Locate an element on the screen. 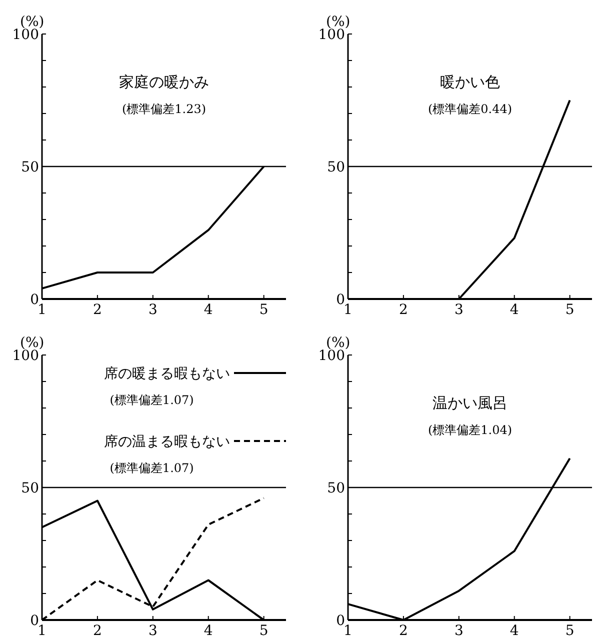  text: 暖かい色 is located at coordinates (470, 82).